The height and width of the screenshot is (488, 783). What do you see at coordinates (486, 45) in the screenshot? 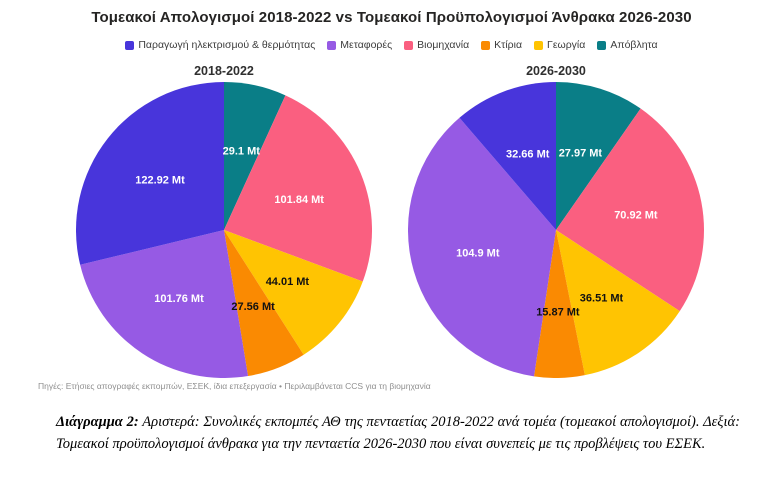
I see `legend-swatch-buildings` at bounding box center [486, 45].